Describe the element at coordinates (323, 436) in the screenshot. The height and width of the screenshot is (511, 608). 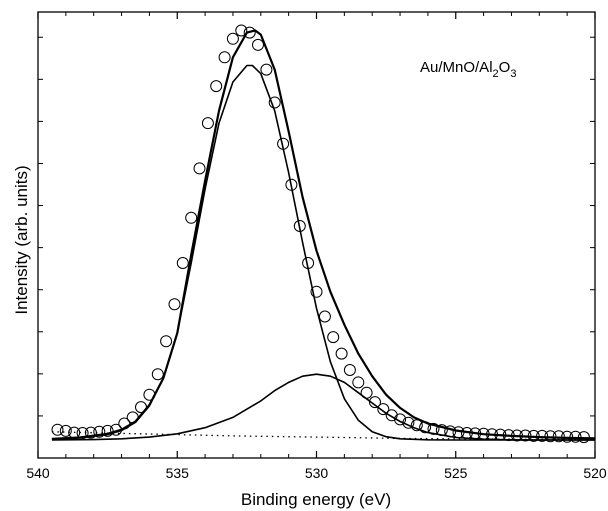
I see `series-background-line` at that location.